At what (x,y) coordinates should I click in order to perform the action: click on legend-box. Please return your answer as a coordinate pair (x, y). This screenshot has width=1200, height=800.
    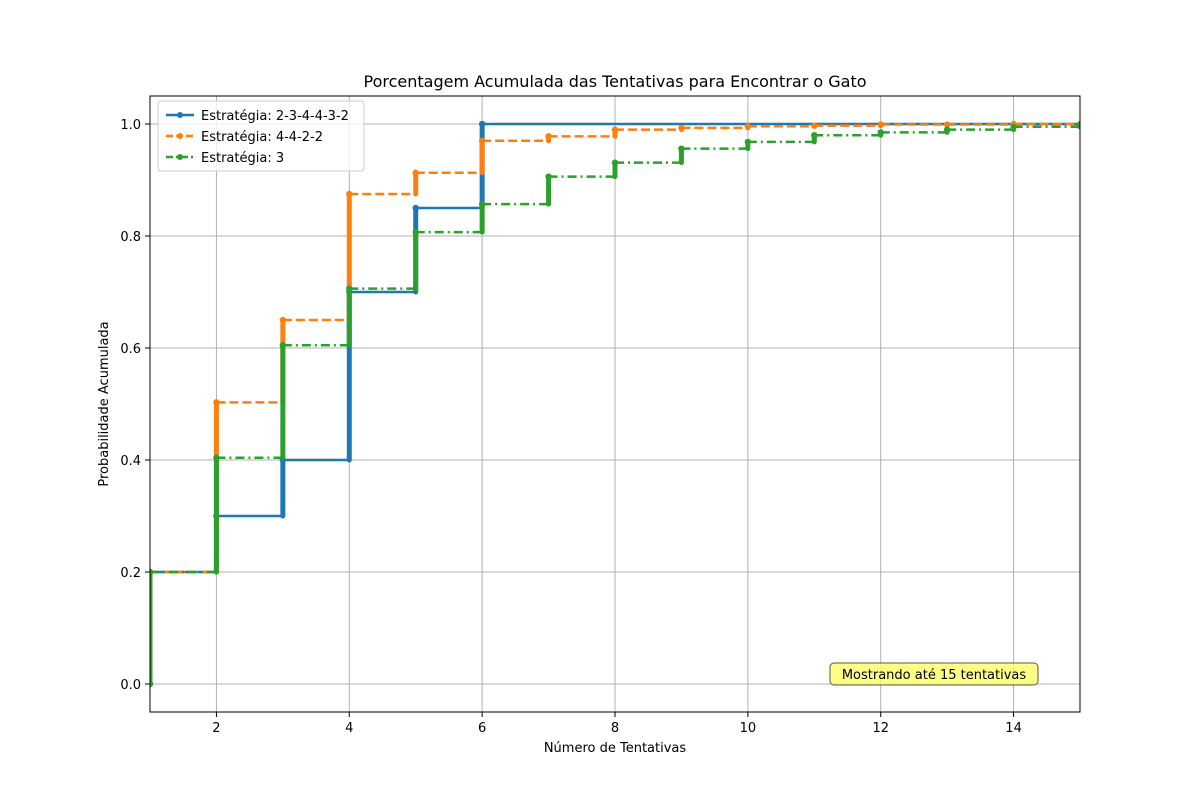
    Looking at the image, I should click on (261, 136).